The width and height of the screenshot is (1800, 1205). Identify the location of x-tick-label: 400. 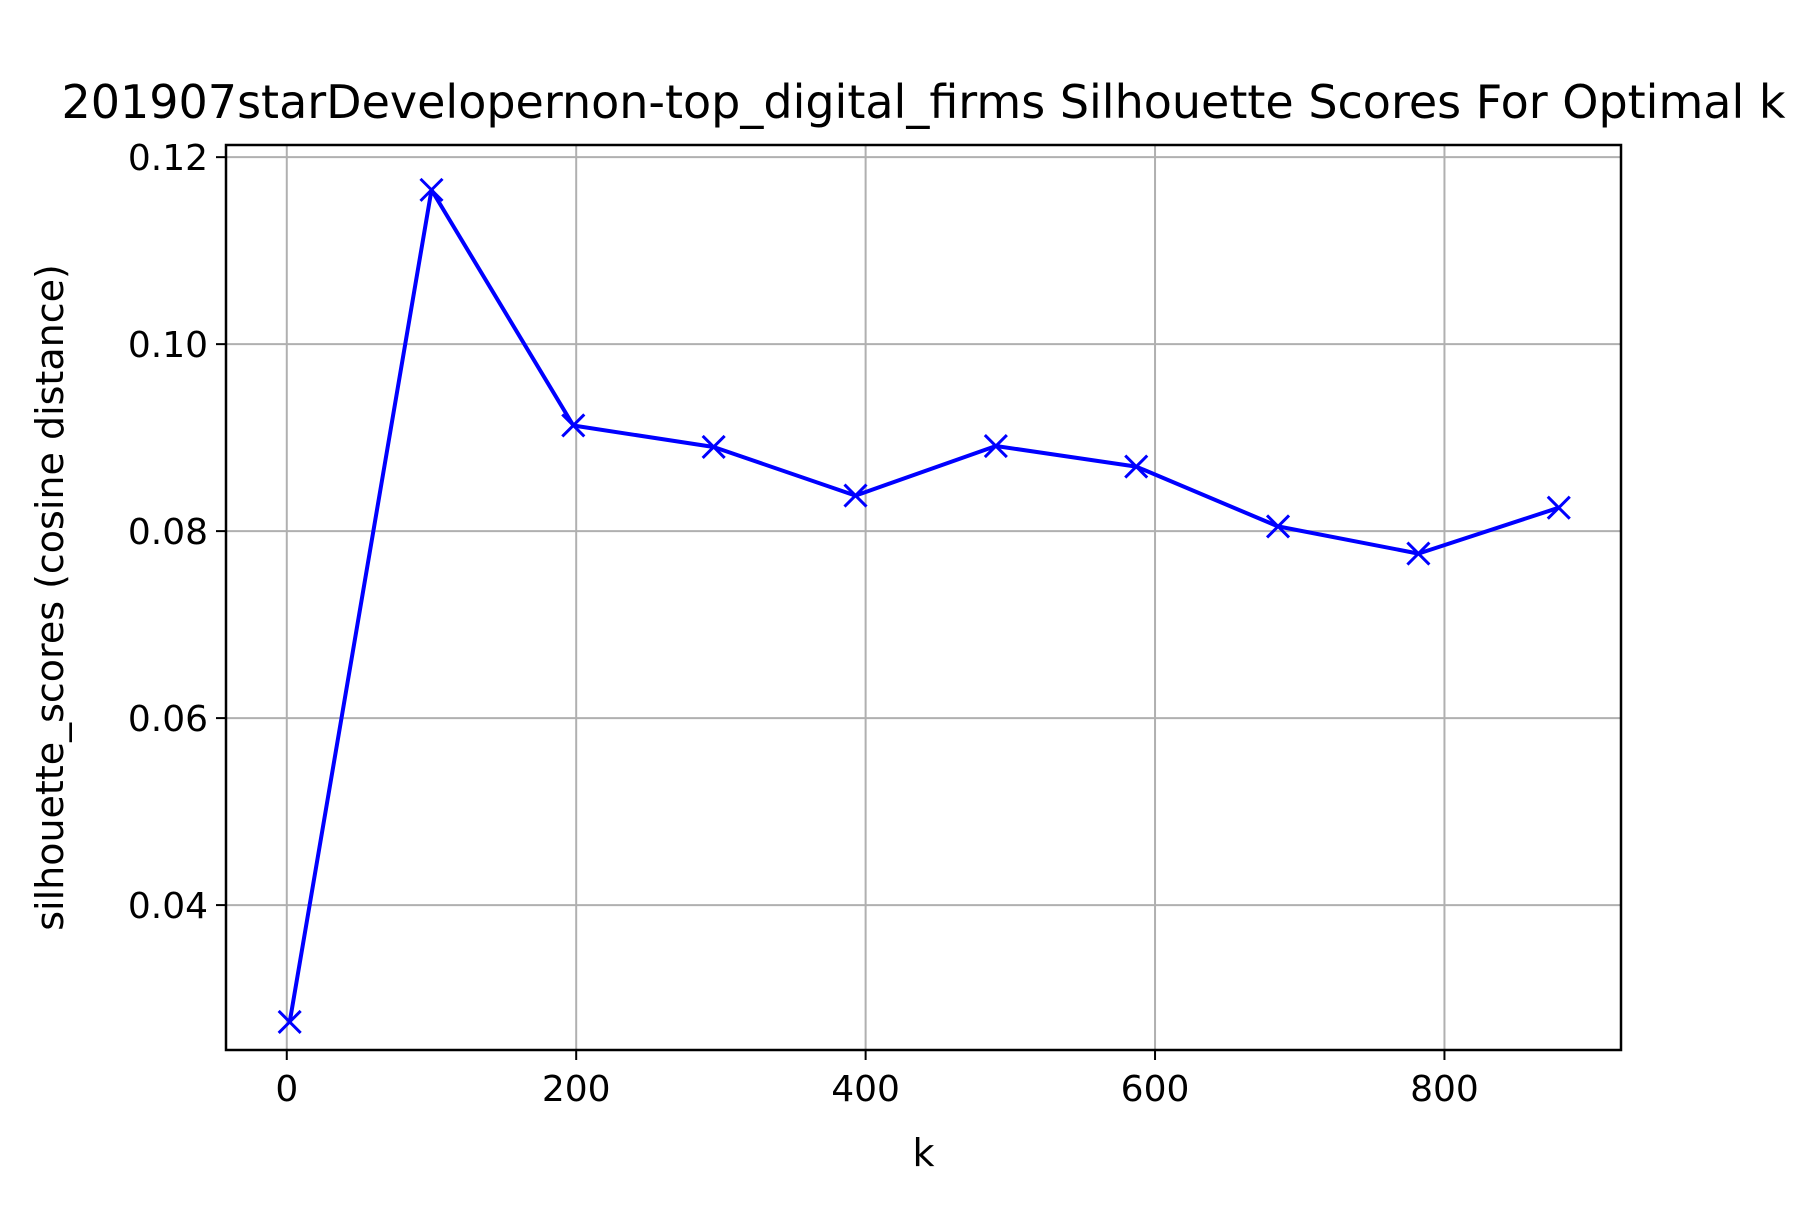
(865, 1089).